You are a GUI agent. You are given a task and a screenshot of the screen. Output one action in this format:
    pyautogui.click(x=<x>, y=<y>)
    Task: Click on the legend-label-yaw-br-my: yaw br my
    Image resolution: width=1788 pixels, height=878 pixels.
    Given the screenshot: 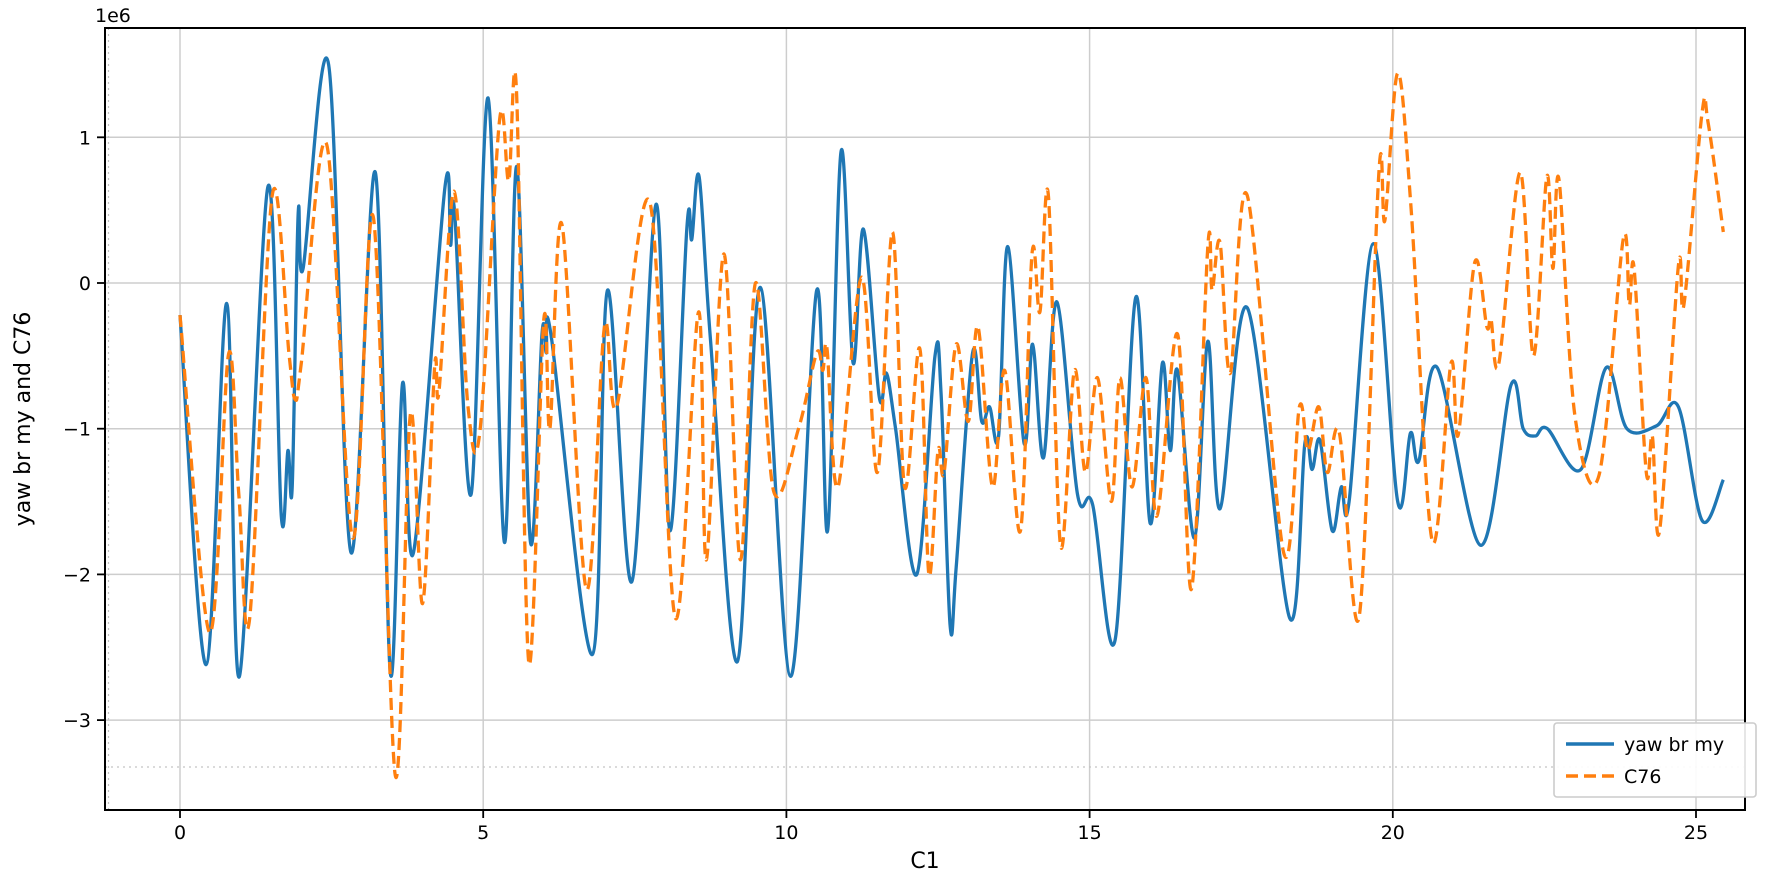 What is the action you would take?
    pyautogui.click(x=1674, y=745)
    